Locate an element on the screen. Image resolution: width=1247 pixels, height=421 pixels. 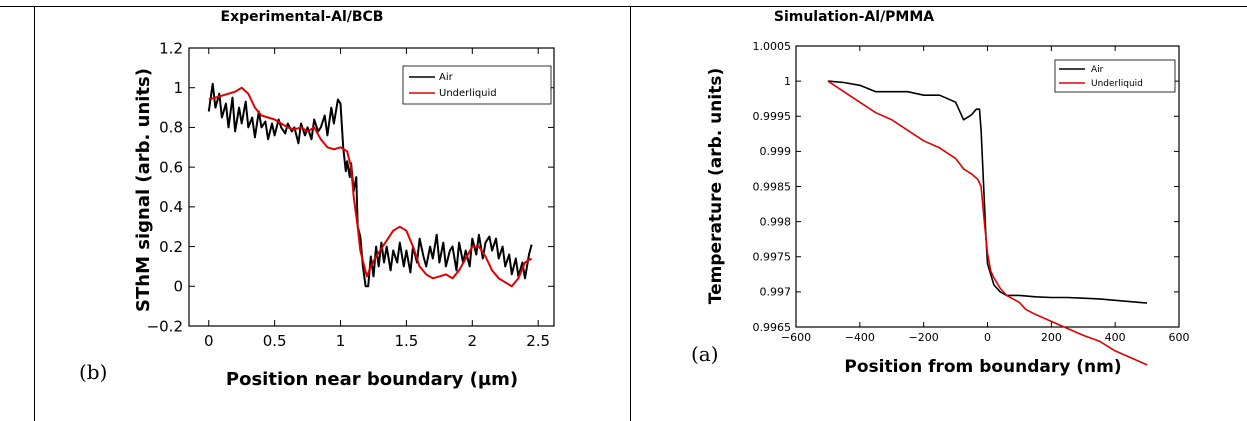
x-tick-label: 0.5 is located at coordinates (275, 341).